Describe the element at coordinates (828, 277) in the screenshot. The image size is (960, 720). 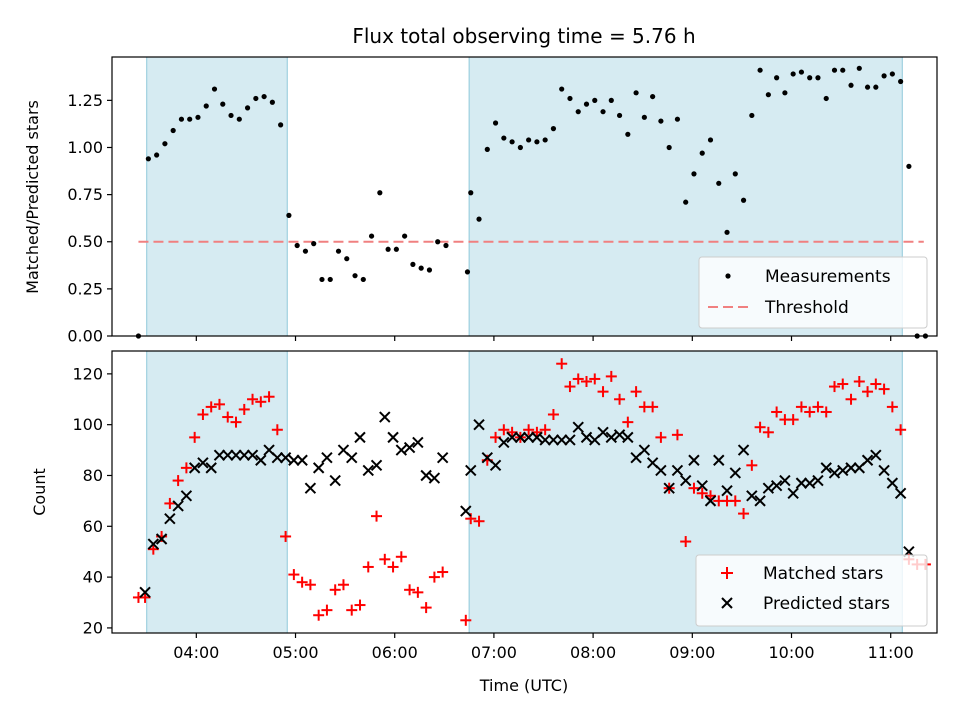
I see `legend-measurements-label: Measurements` at that location.